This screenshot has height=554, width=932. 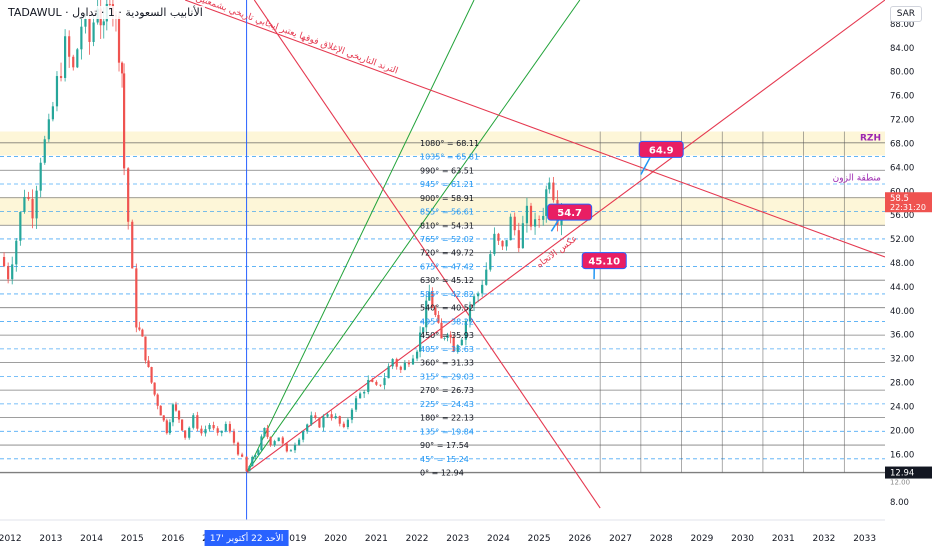 I want to click on level-label: 270° = 26.73, so click(x=447, y=390).